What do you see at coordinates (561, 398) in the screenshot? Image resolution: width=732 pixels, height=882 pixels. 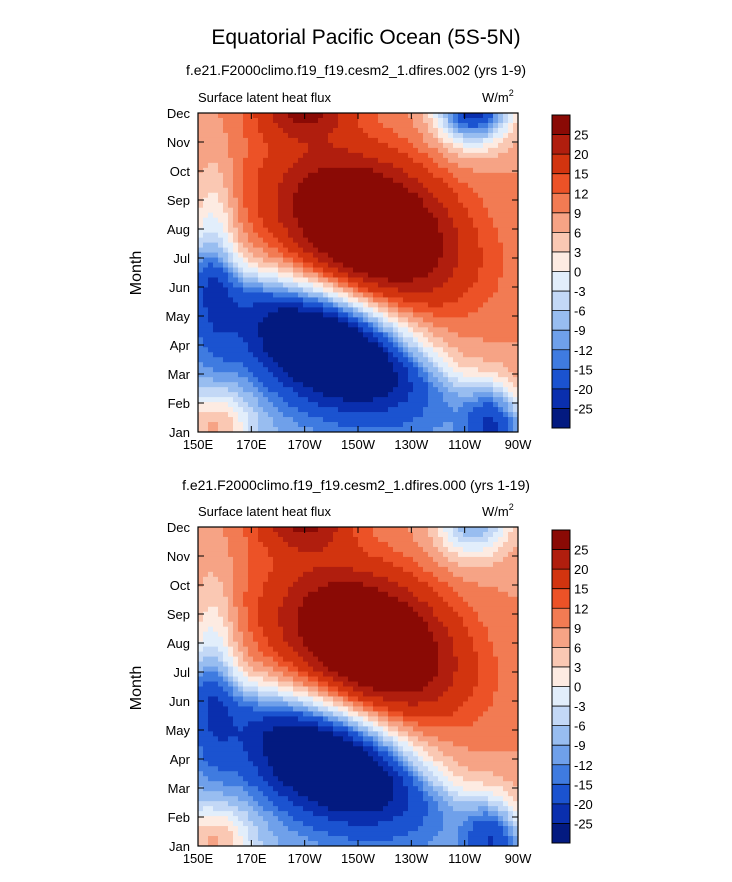 I see `colorbar-swatch` at bounding box center [561, 398].